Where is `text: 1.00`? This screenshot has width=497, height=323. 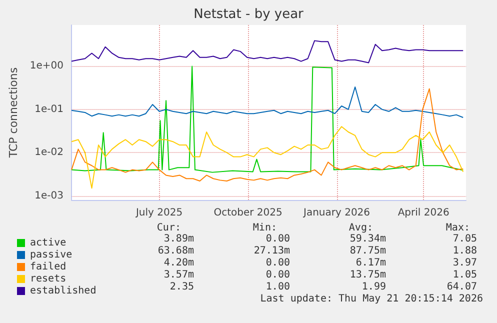 text: 1.00 is located at coordinates (278, 287).